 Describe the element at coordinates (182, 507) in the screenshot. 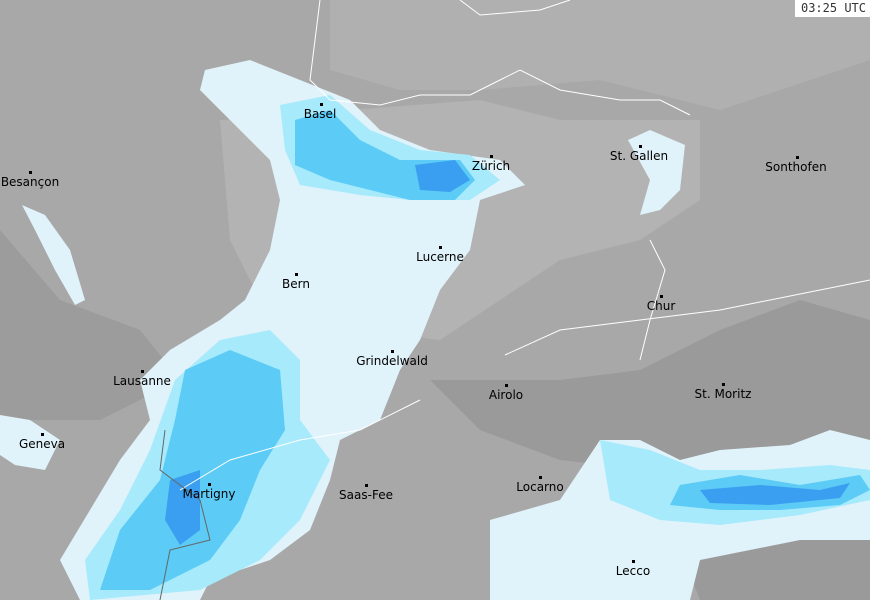

I see `precip-heavy-martigny` at that location.